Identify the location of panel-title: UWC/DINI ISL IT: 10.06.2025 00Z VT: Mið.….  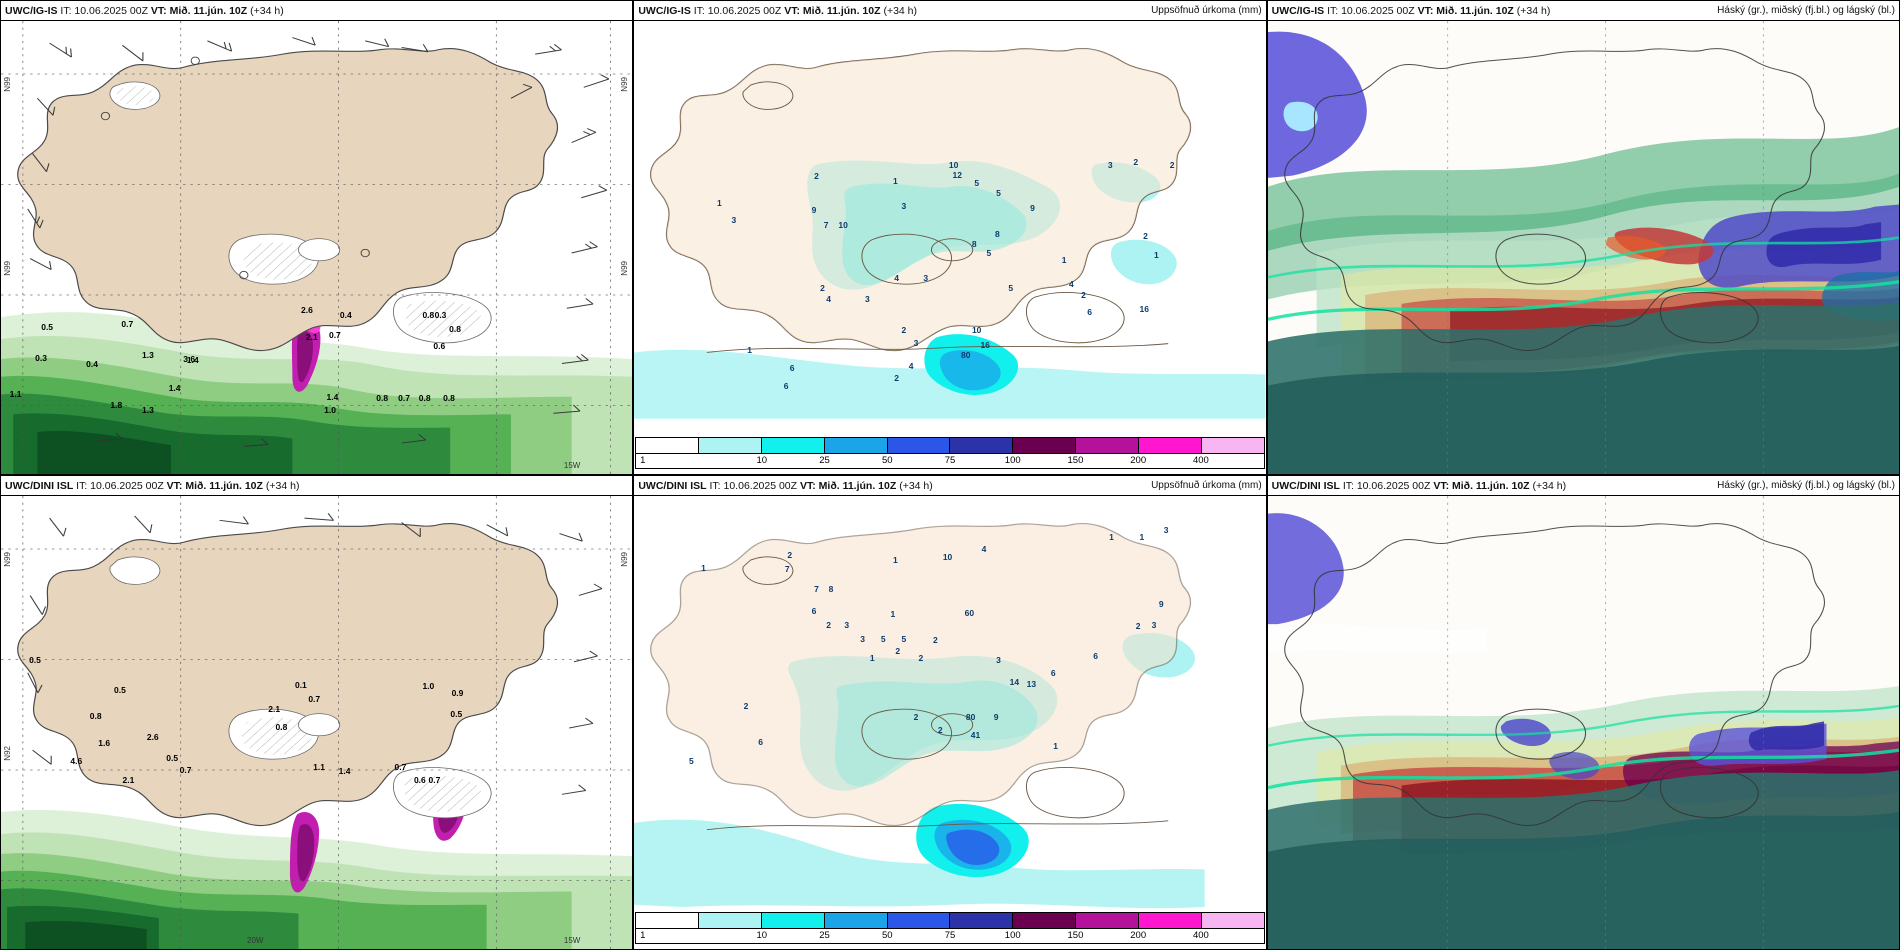
(1419, 486).